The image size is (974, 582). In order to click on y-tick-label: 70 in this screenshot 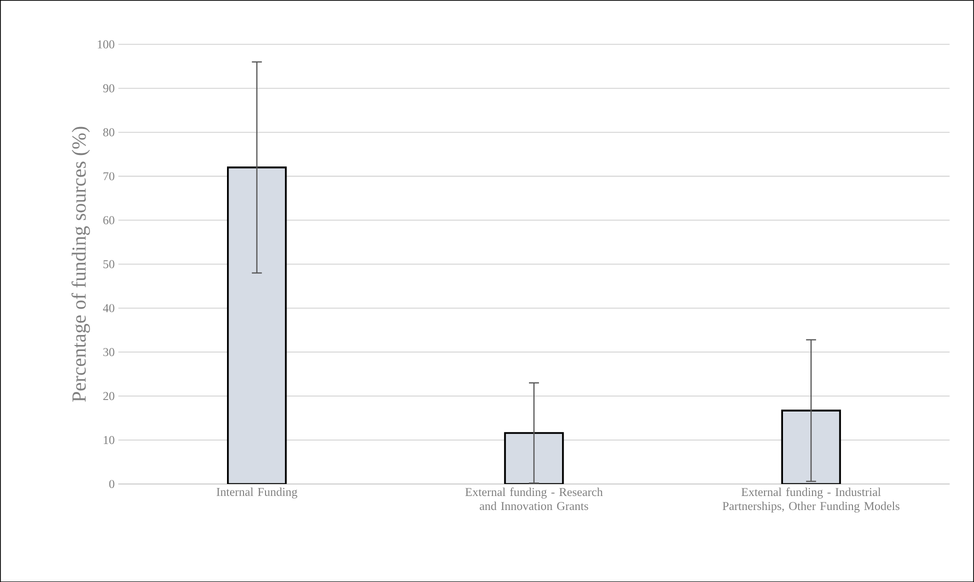, I will do `click(109, 176)`.